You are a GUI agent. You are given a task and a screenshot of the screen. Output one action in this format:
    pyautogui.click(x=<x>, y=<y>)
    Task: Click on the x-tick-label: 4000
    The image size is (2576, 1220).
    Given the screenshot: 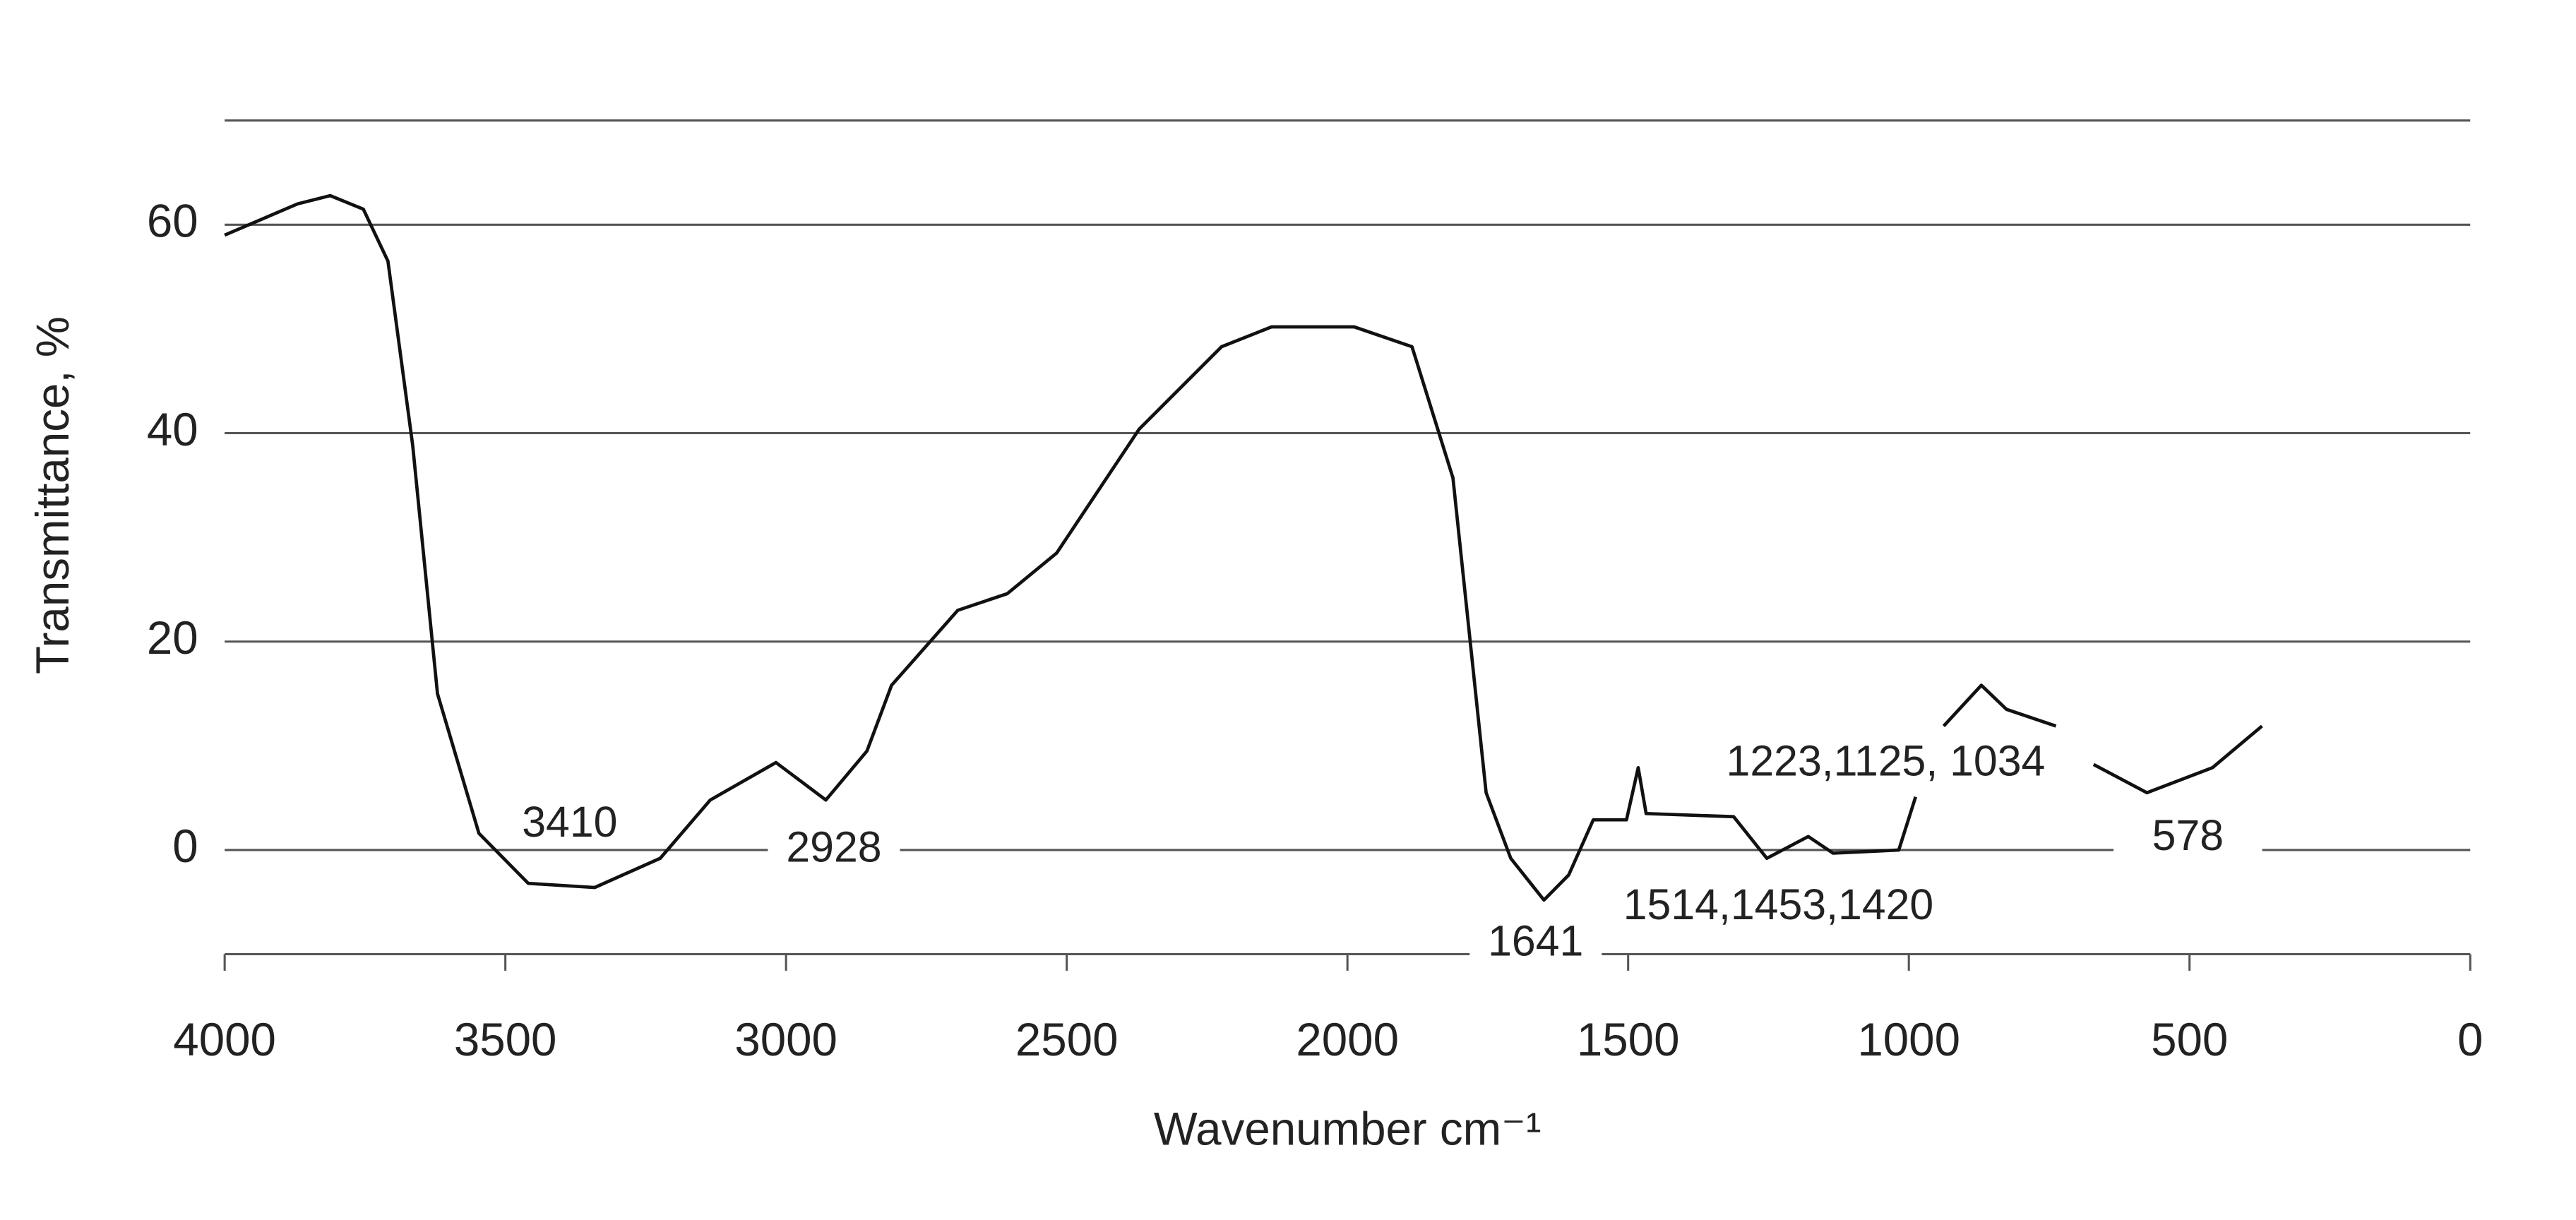 What is the action you would take?
    pyautogui.click(x=224, y=1039)
    